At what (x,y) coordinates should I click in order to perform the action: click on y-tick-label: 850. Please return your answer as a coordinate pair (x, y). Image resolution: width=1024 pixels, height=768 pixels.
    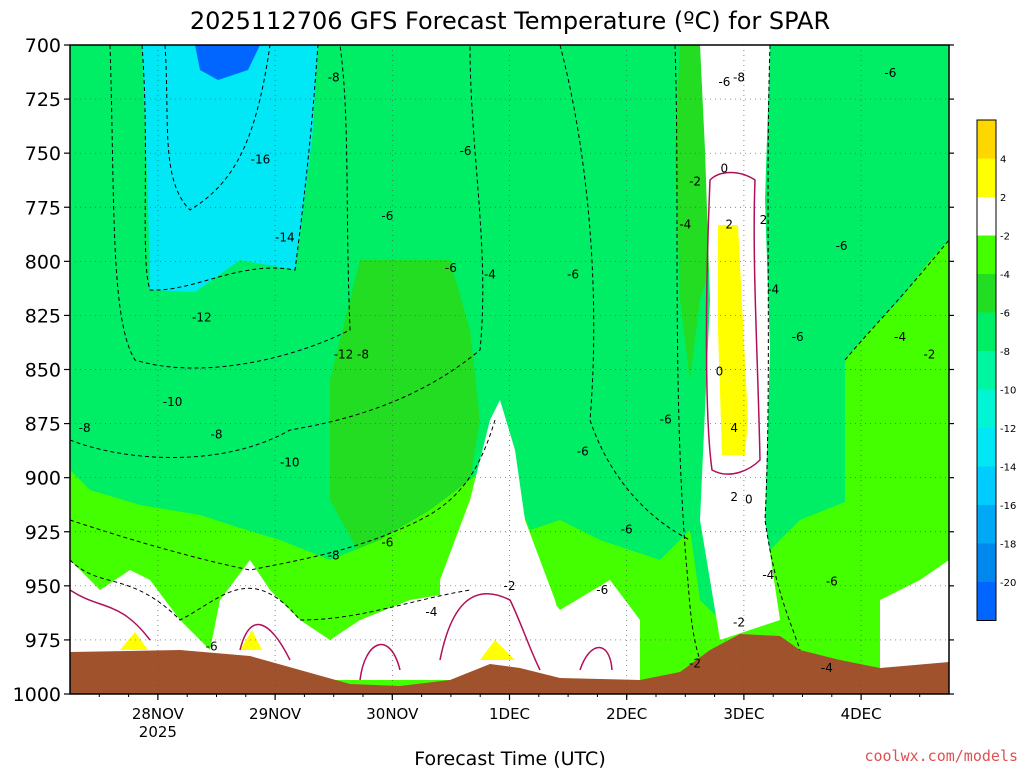
    Looking at the image, I should click on (43, 371).